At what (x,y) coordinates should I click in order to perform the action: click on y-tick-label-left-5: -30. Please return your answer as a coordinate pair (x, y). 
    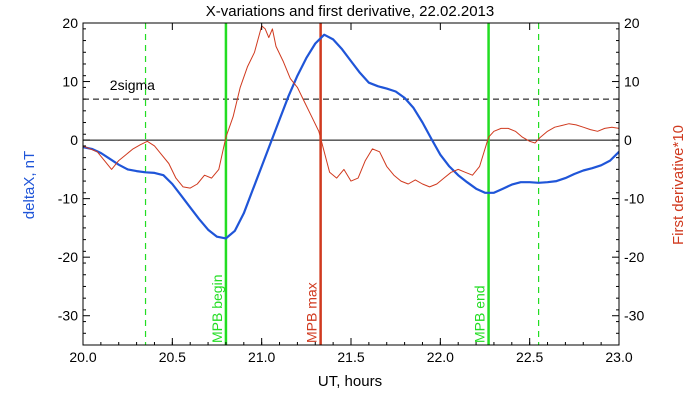
    Looking at the image, I should click on (68, 316).